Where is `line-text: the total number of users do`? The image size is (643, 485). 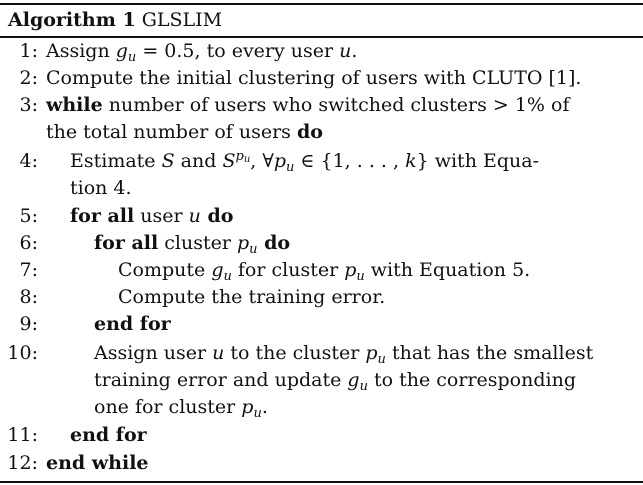 line-text: the total number of users do is located at coordinates (184, 132).